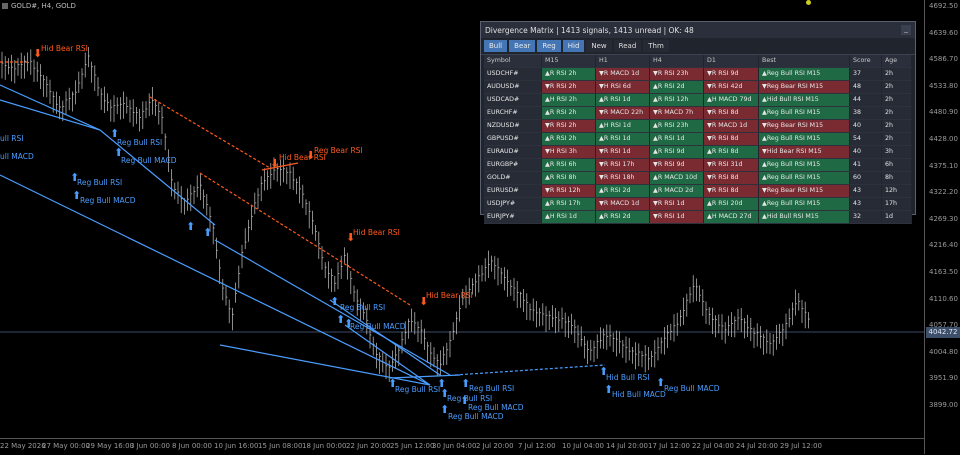  I want to click on signal-cell: ▼R RSI 23h, so click(677, 74).